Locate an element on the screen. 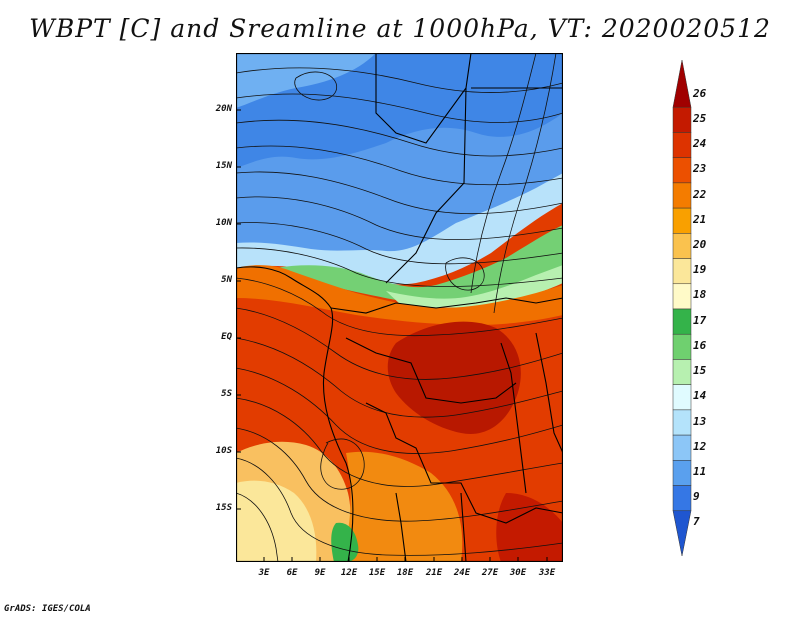  colorbar-label: 20 is located at coordinates (700, 244).